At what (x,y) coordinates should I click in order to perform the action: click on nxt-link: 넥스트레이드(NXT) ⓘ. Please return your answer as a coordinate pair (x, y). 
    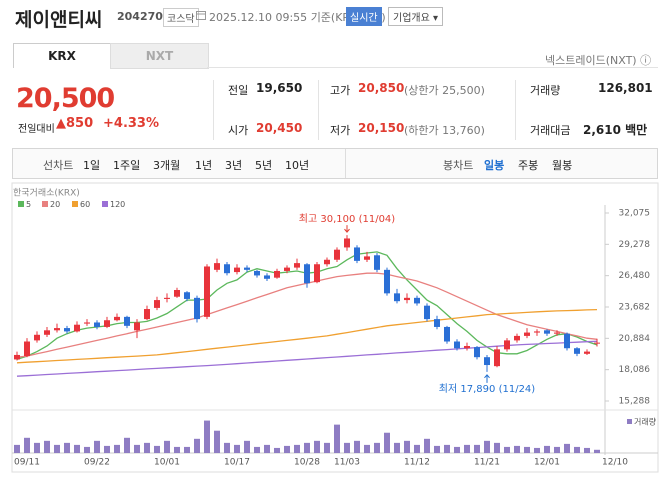
    Looking at the image, I should click on (598, 60).